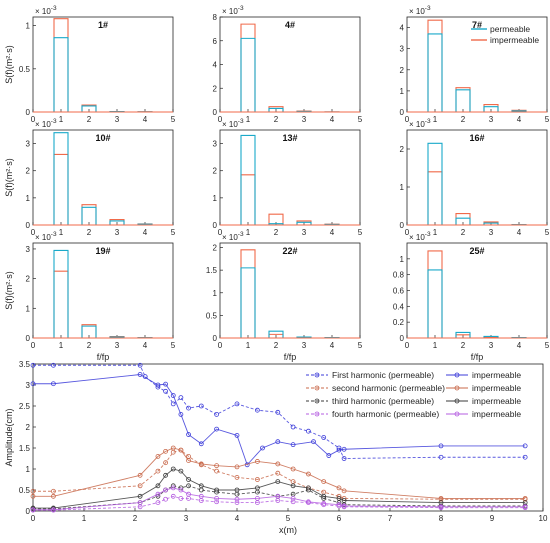 The height and width of the screenshot is (543, 550). I want to click on y-tick-label: 3.5, so click(25, 364).